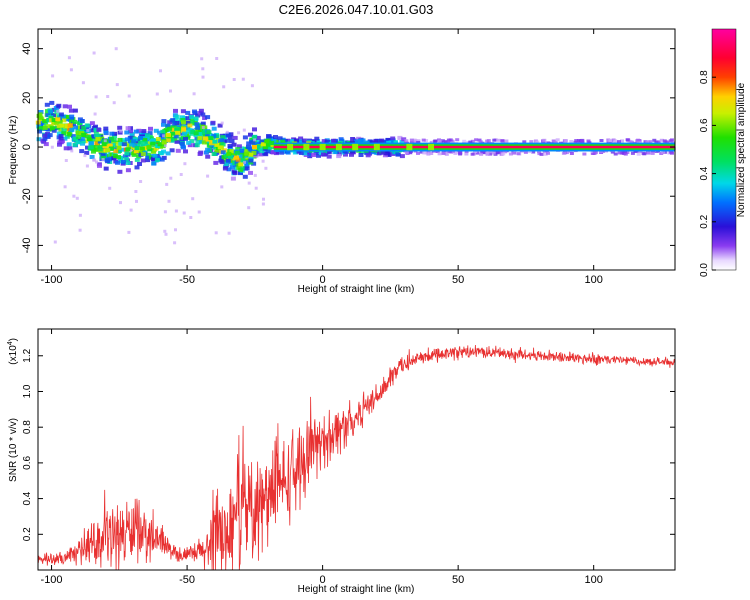 This screenshot has width=750, height=600. Describe the element at coordinates (27, 498) in the screenshot. I see `y-tick-label: 0.4` at that location.